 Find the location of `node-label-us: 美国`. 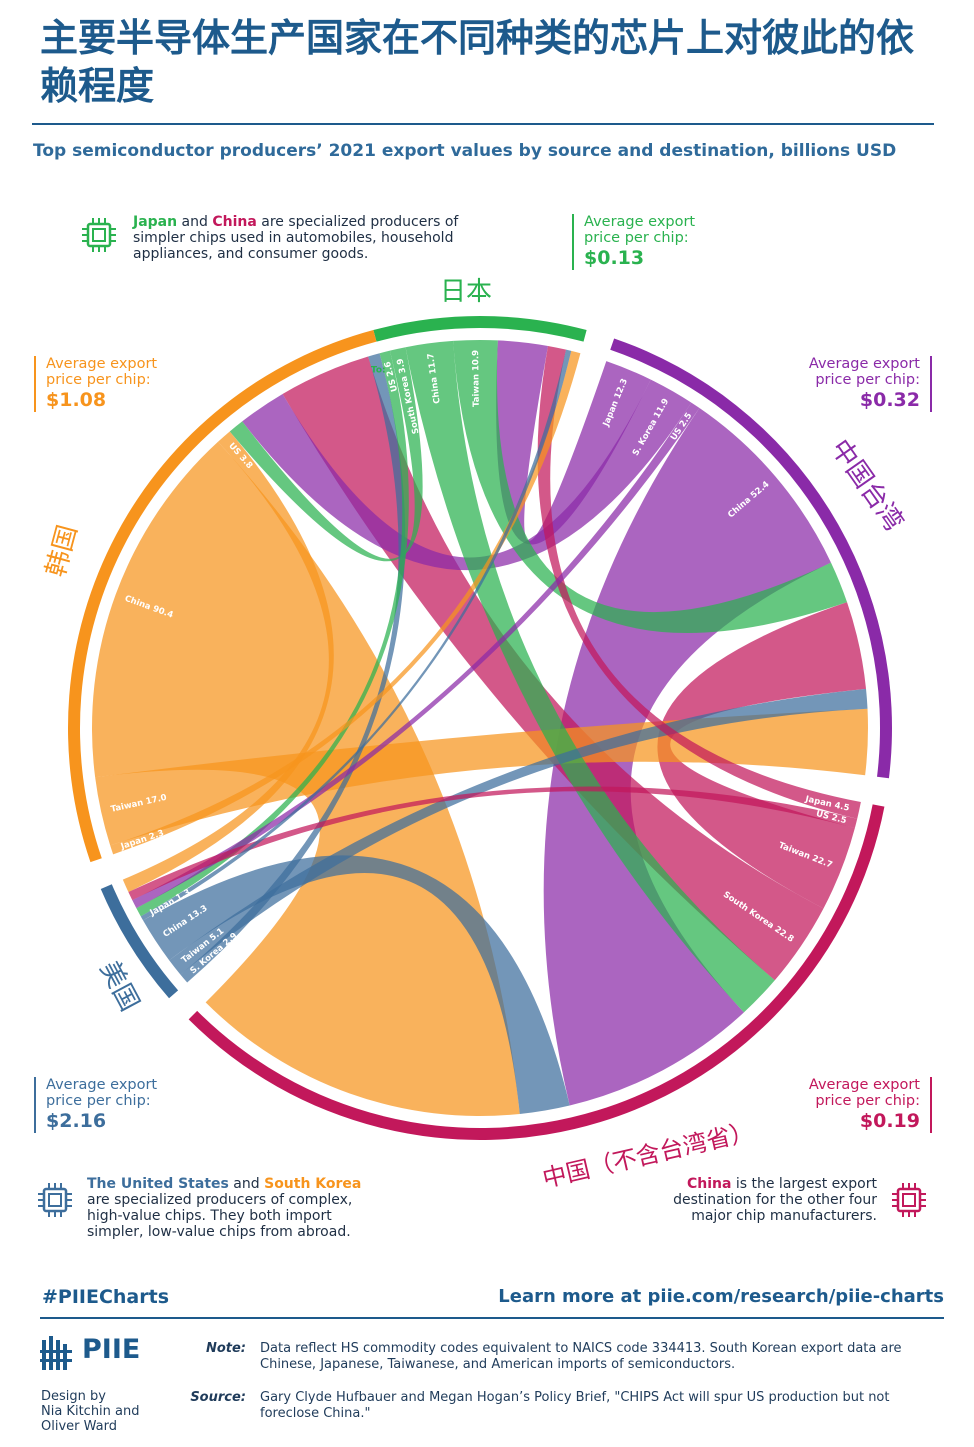

node-label-us: 美国 is located at coordinates (119, 986).